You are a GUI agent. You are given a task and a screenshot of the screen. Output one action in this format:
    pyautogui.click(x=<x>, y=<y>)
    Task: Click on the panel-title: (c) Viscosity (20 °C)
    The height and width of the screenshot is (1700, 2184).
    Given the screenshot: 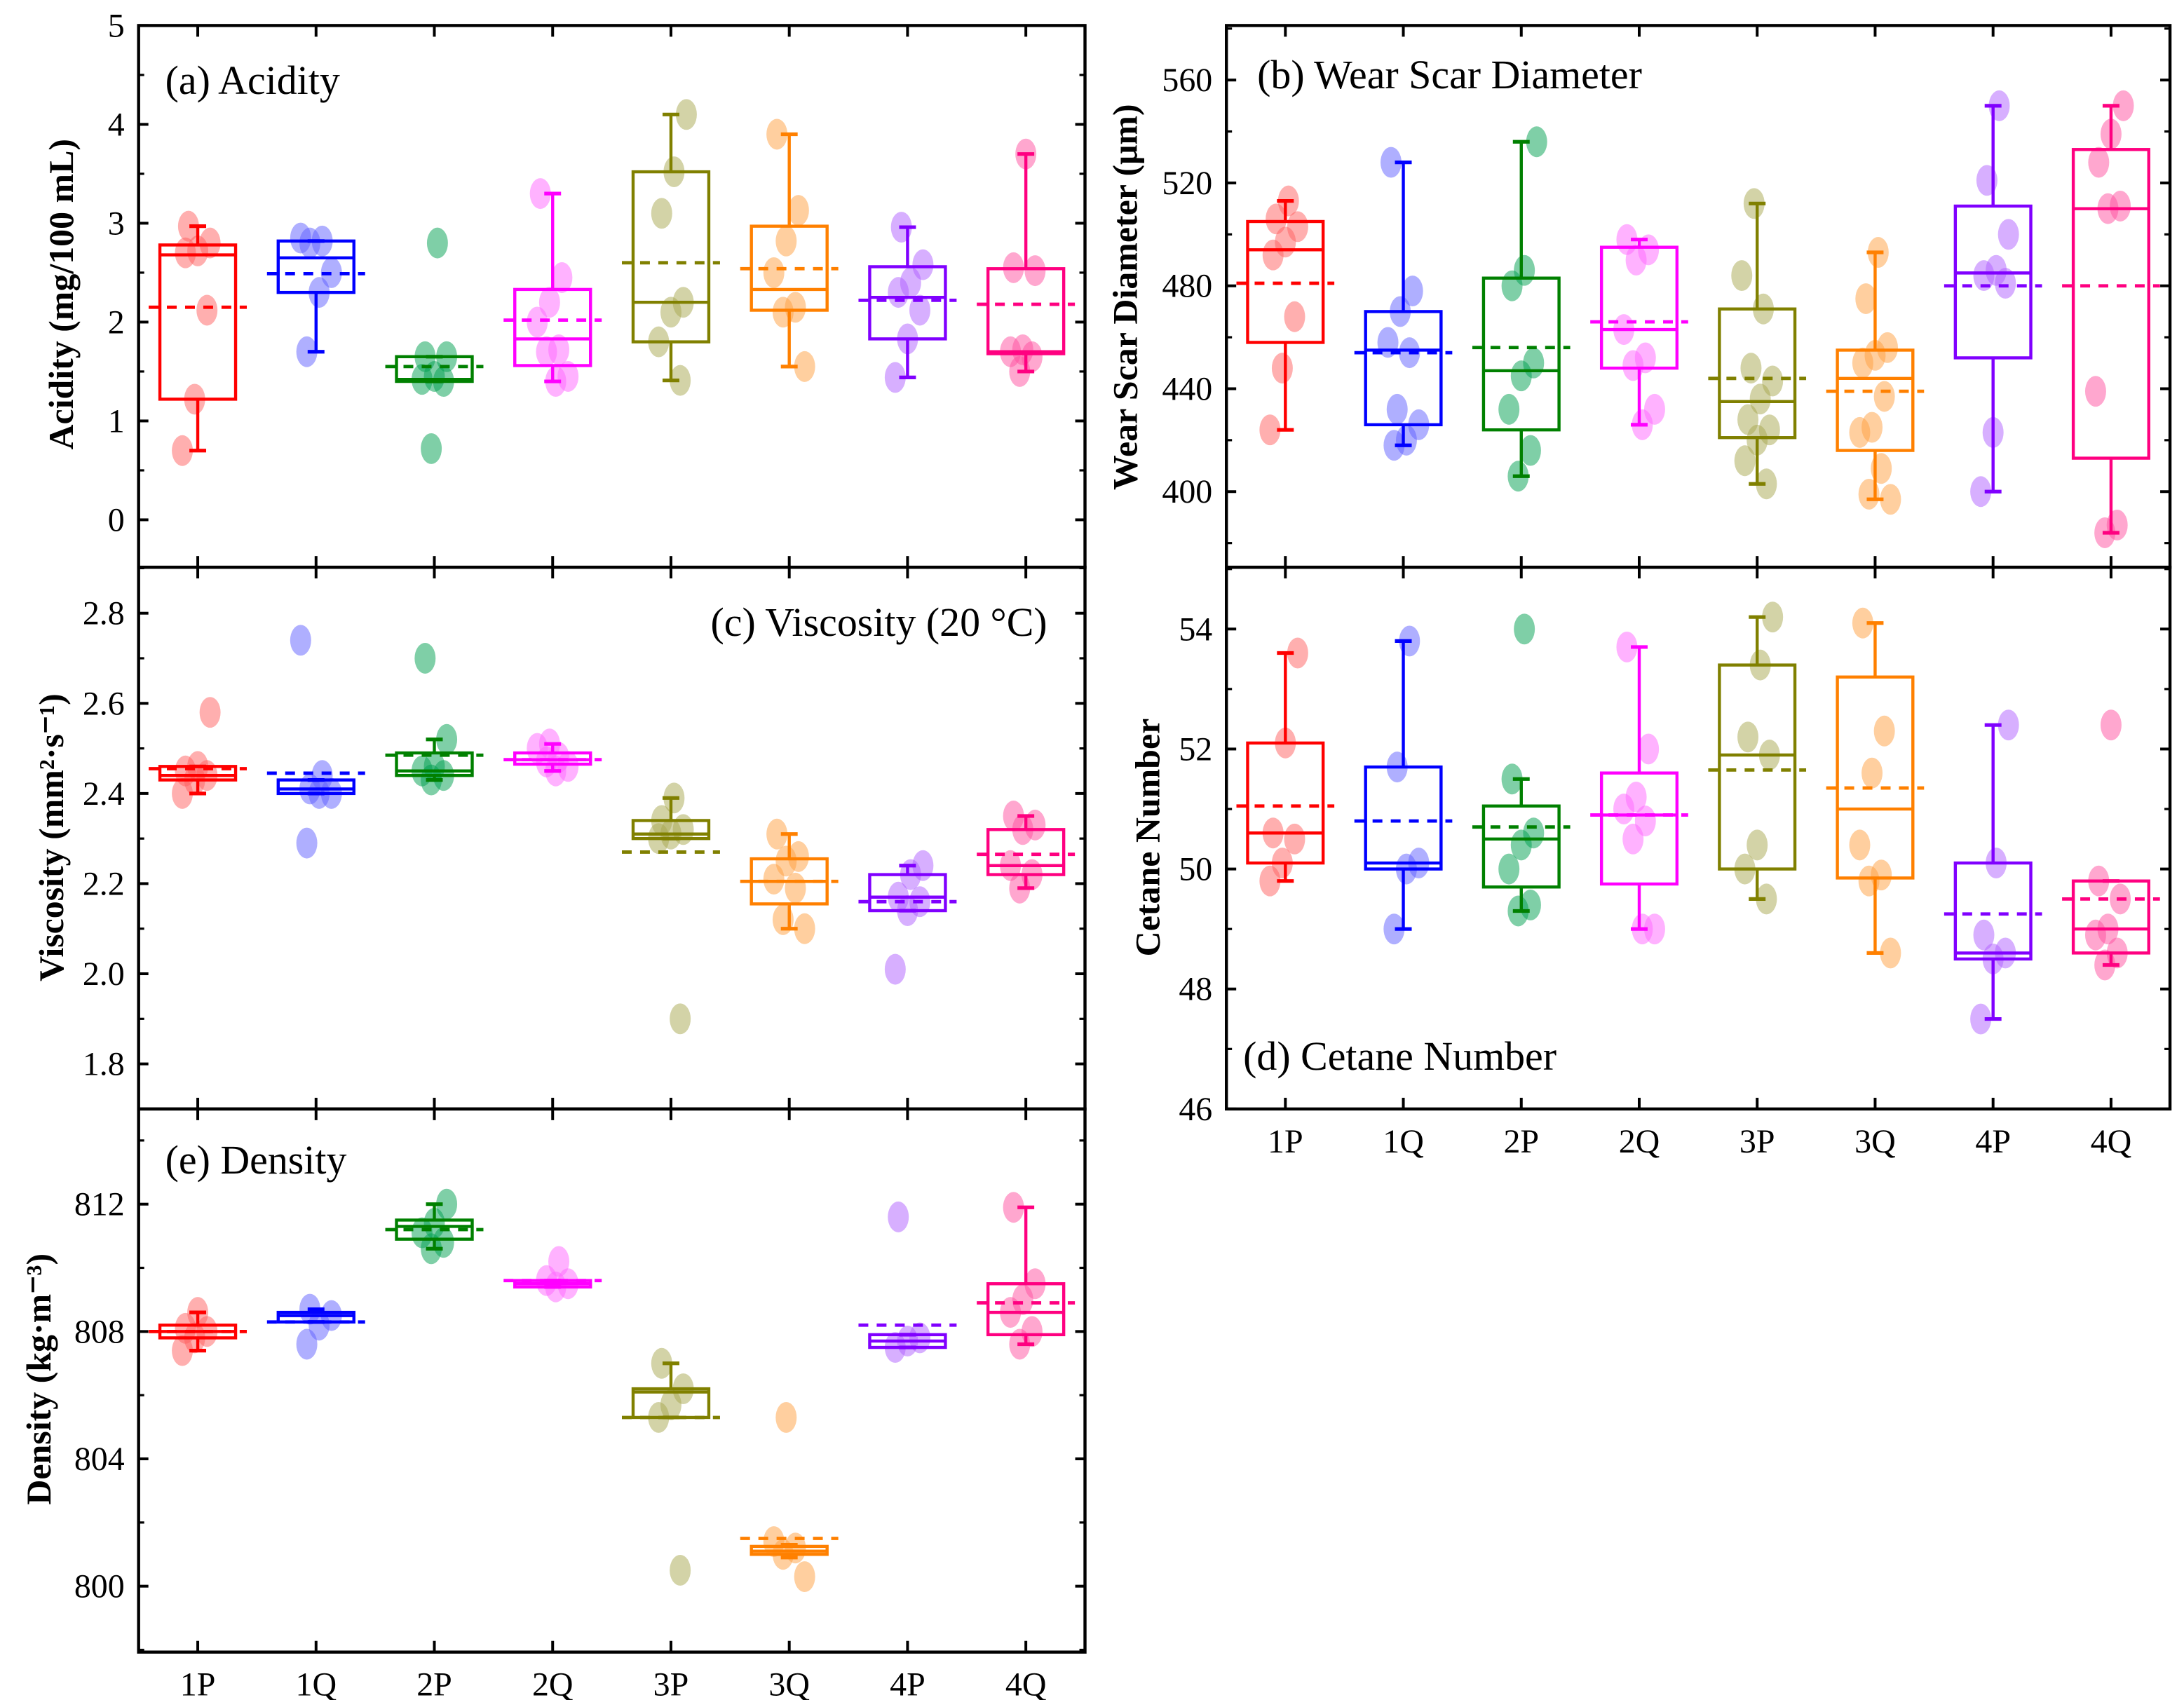 What is the action you would take?
    pyautogui.click(x=879, y=622)
    